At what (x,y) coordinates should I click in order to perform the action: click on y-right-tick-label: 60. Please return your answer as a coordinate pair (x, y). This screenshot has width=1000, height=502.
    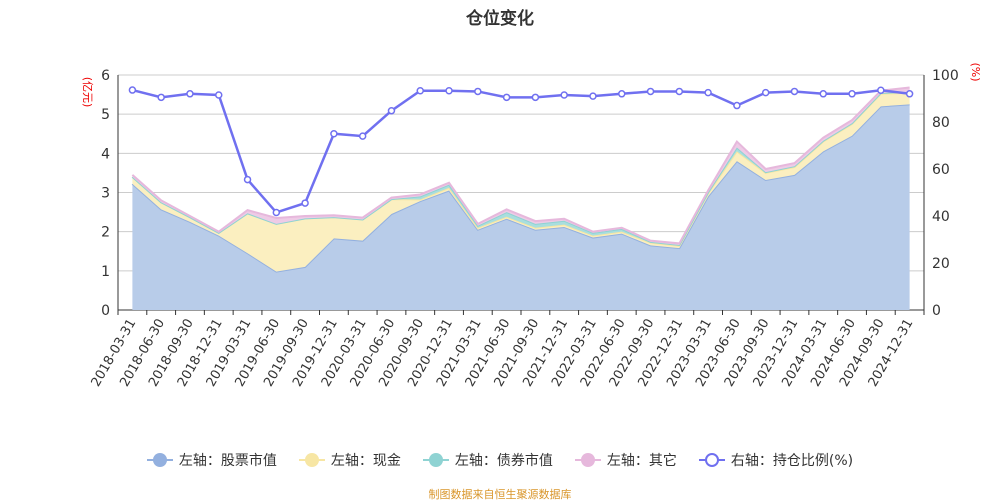
    Looking at the image, I should click on (941, 170).